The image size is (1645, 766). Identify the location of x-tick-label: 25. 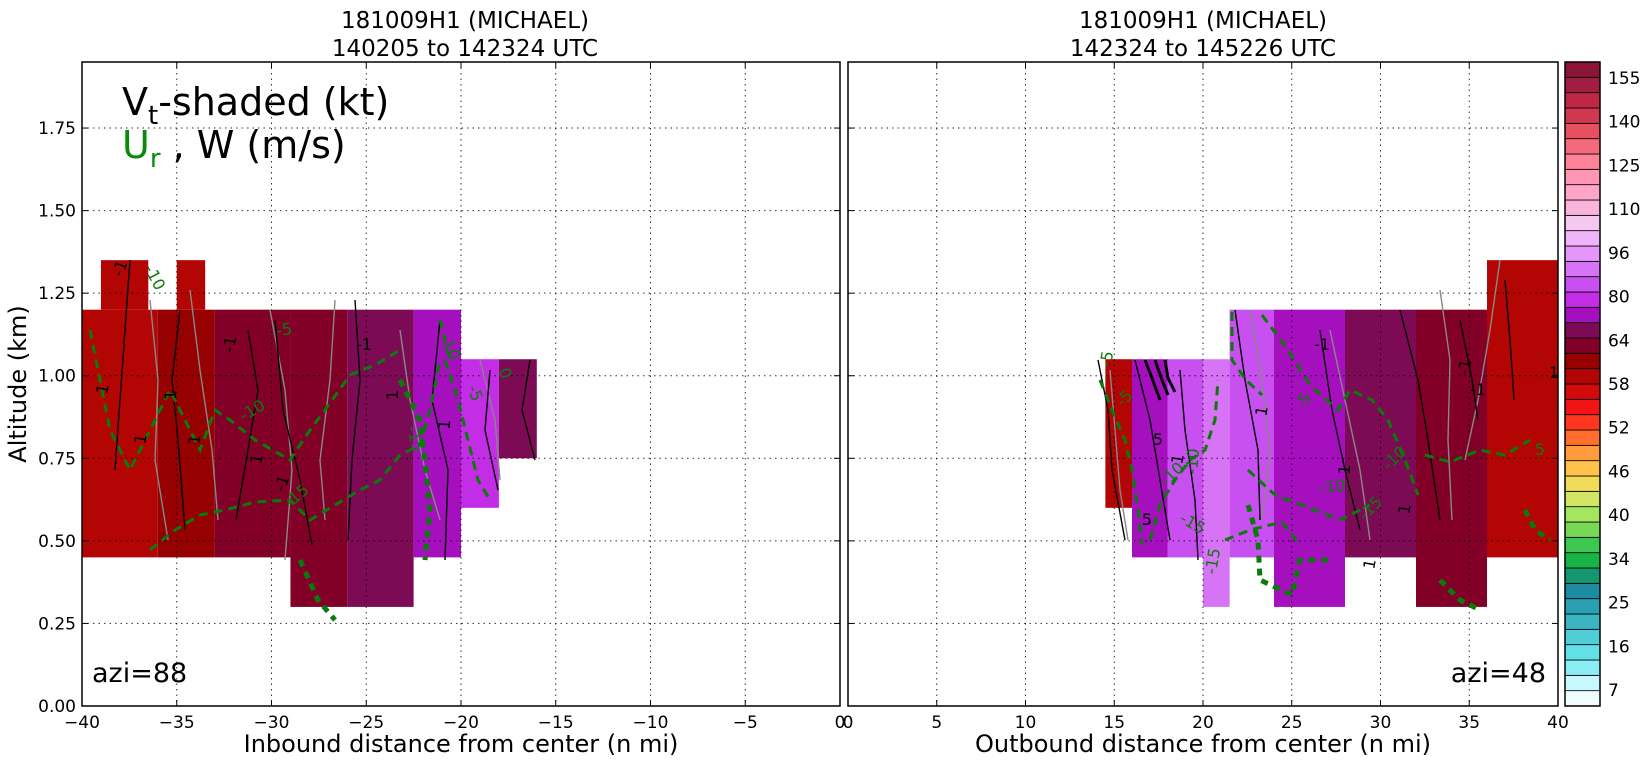
(1292, 723).